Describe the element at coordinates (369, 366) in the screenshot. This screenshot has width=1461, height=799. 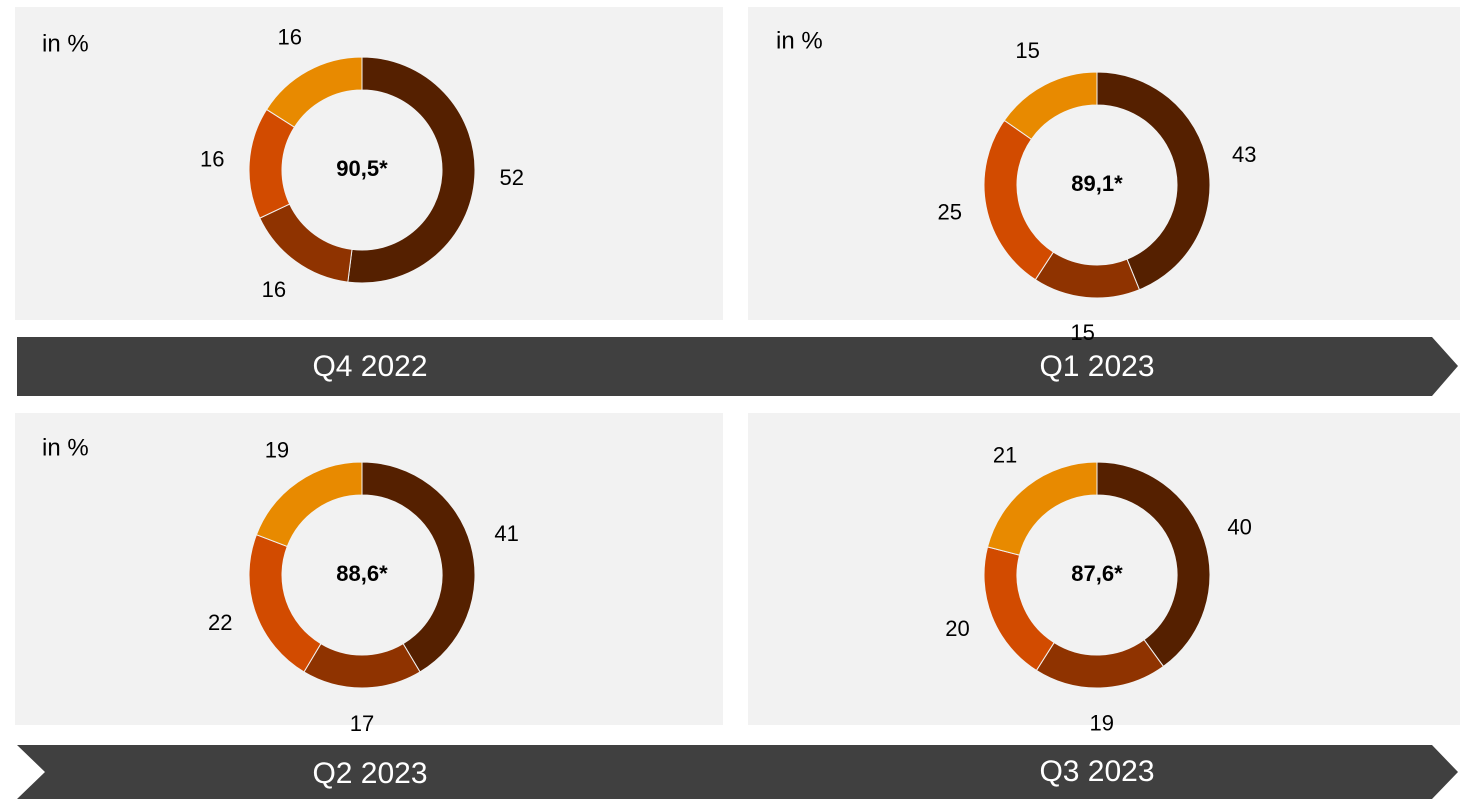
I see `quarter-label: Q4 2022` at that location.